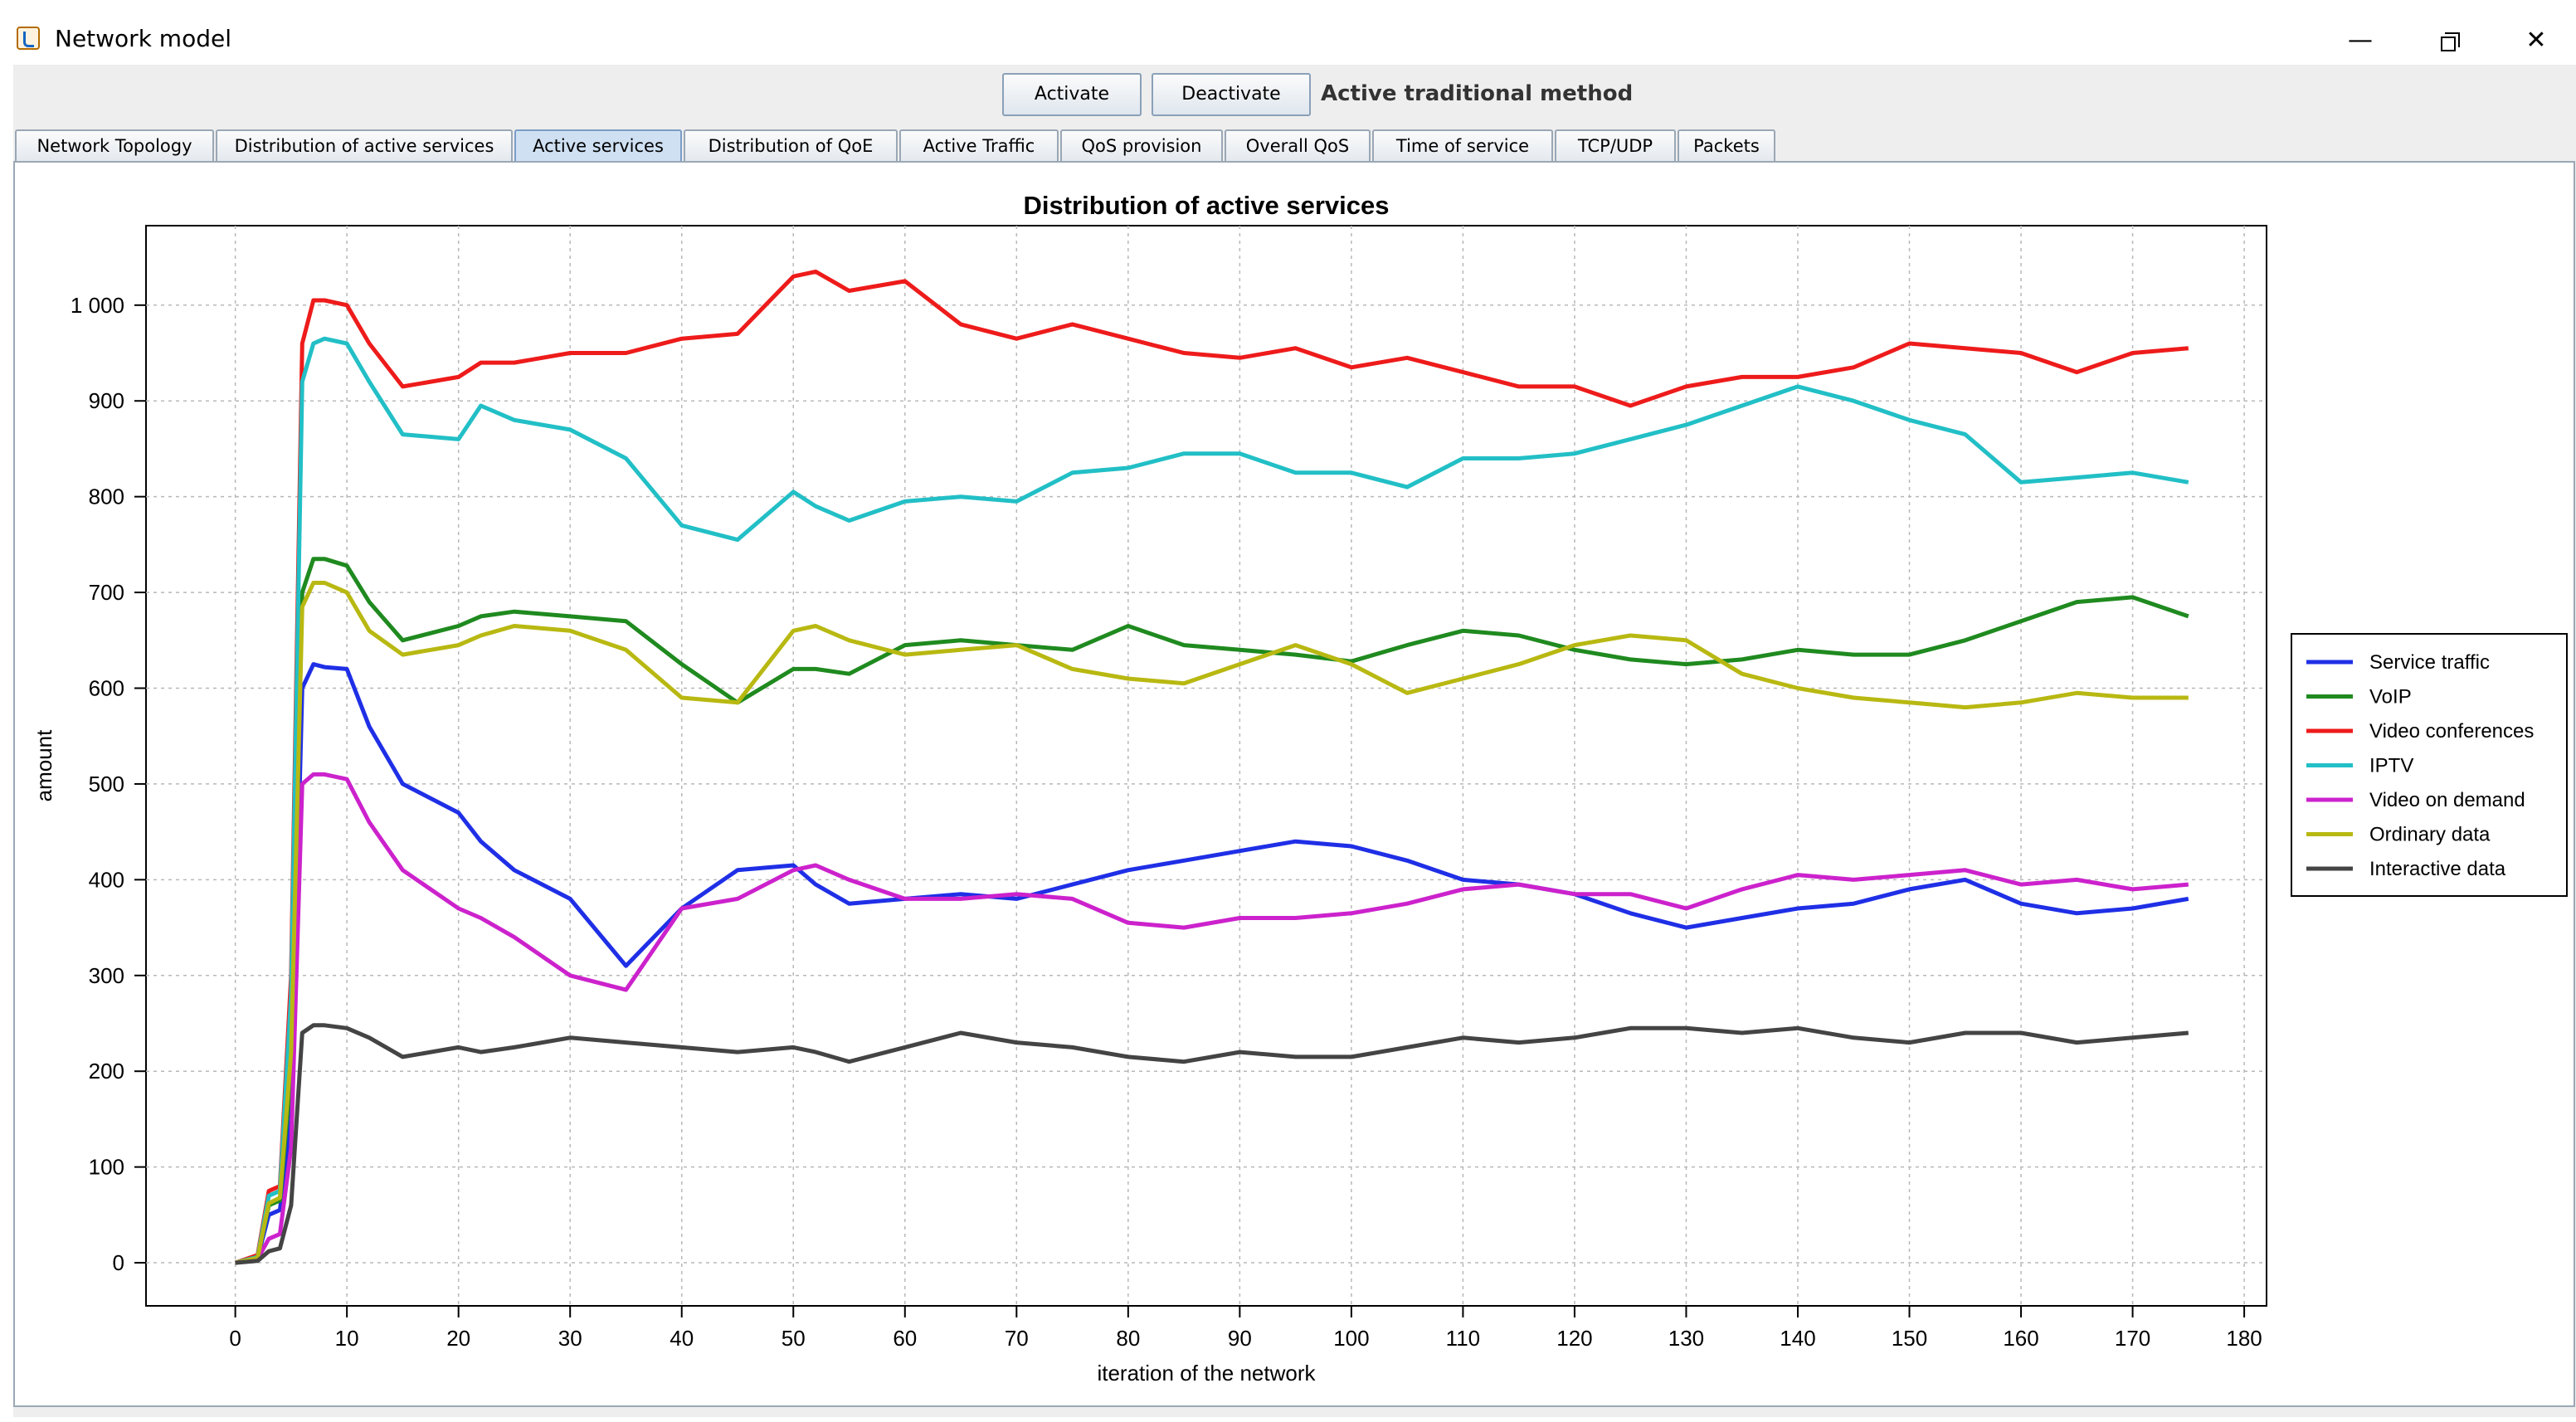  Describe the element at coordinates (1615, 145) in the screenshot. I see `tab-tcp-udp: TCP/UDP` at that location.